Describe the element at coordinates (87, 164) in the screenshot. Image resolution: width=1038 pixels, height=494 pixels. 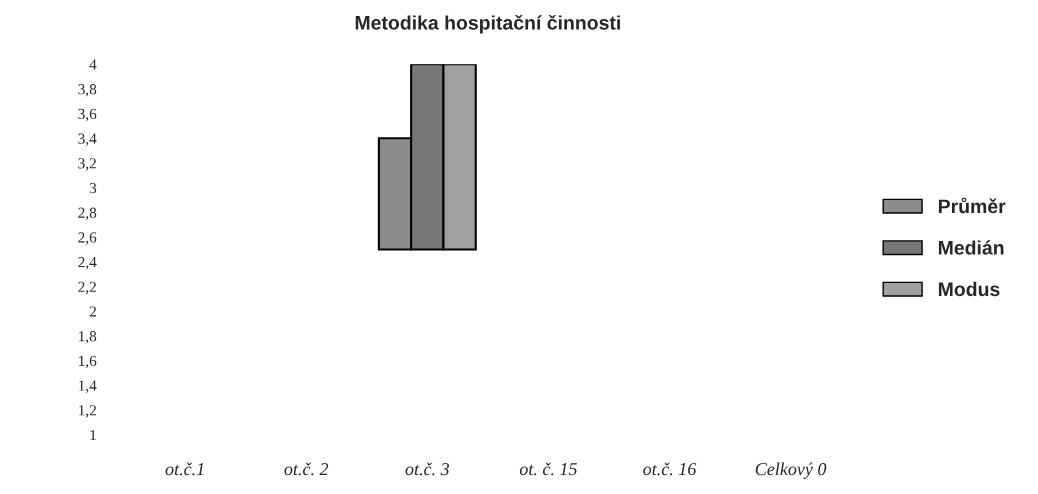
I see `y-tick-label: 3,2` at that location.